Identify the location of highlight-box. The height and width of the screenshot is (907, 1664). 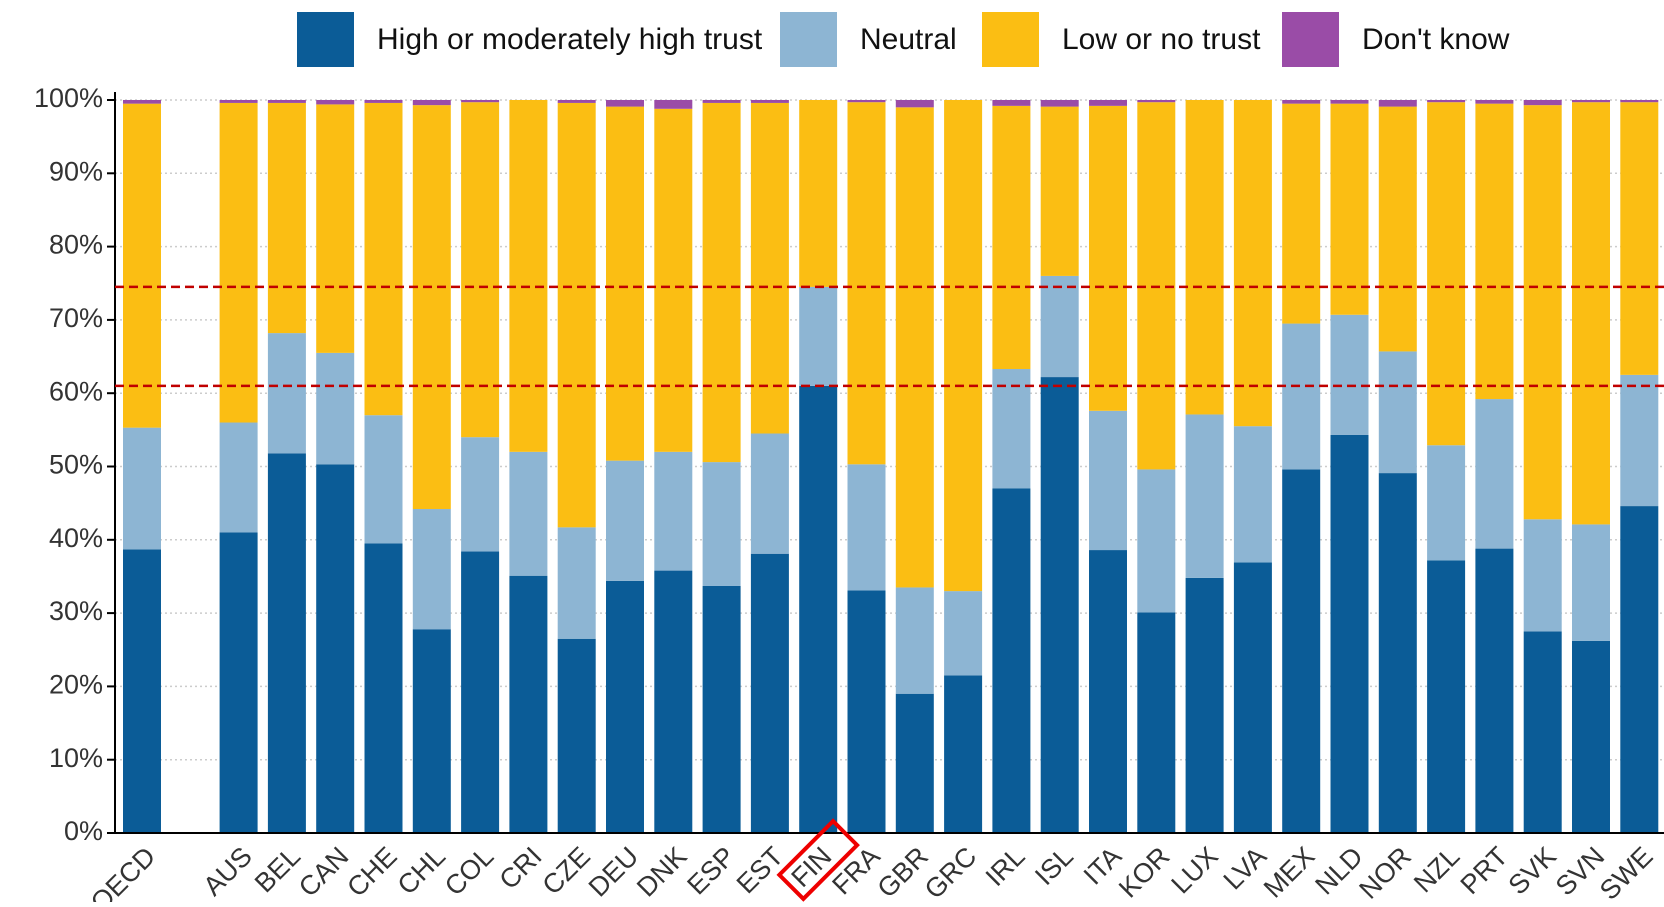
(818, 860).